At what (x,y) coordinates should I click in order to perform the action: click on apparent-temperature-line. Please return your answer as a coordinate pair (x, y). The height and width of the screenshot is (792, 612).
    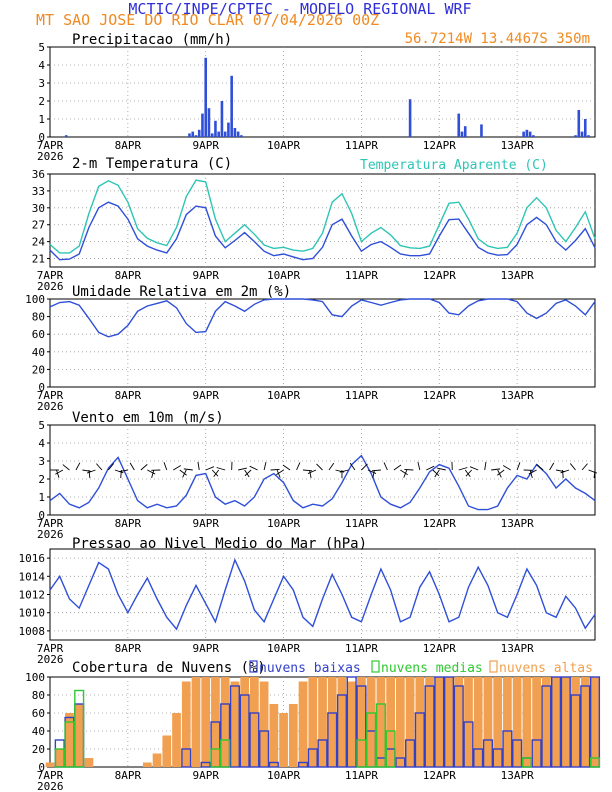
    Looking at the image, I should click on (322, 216).